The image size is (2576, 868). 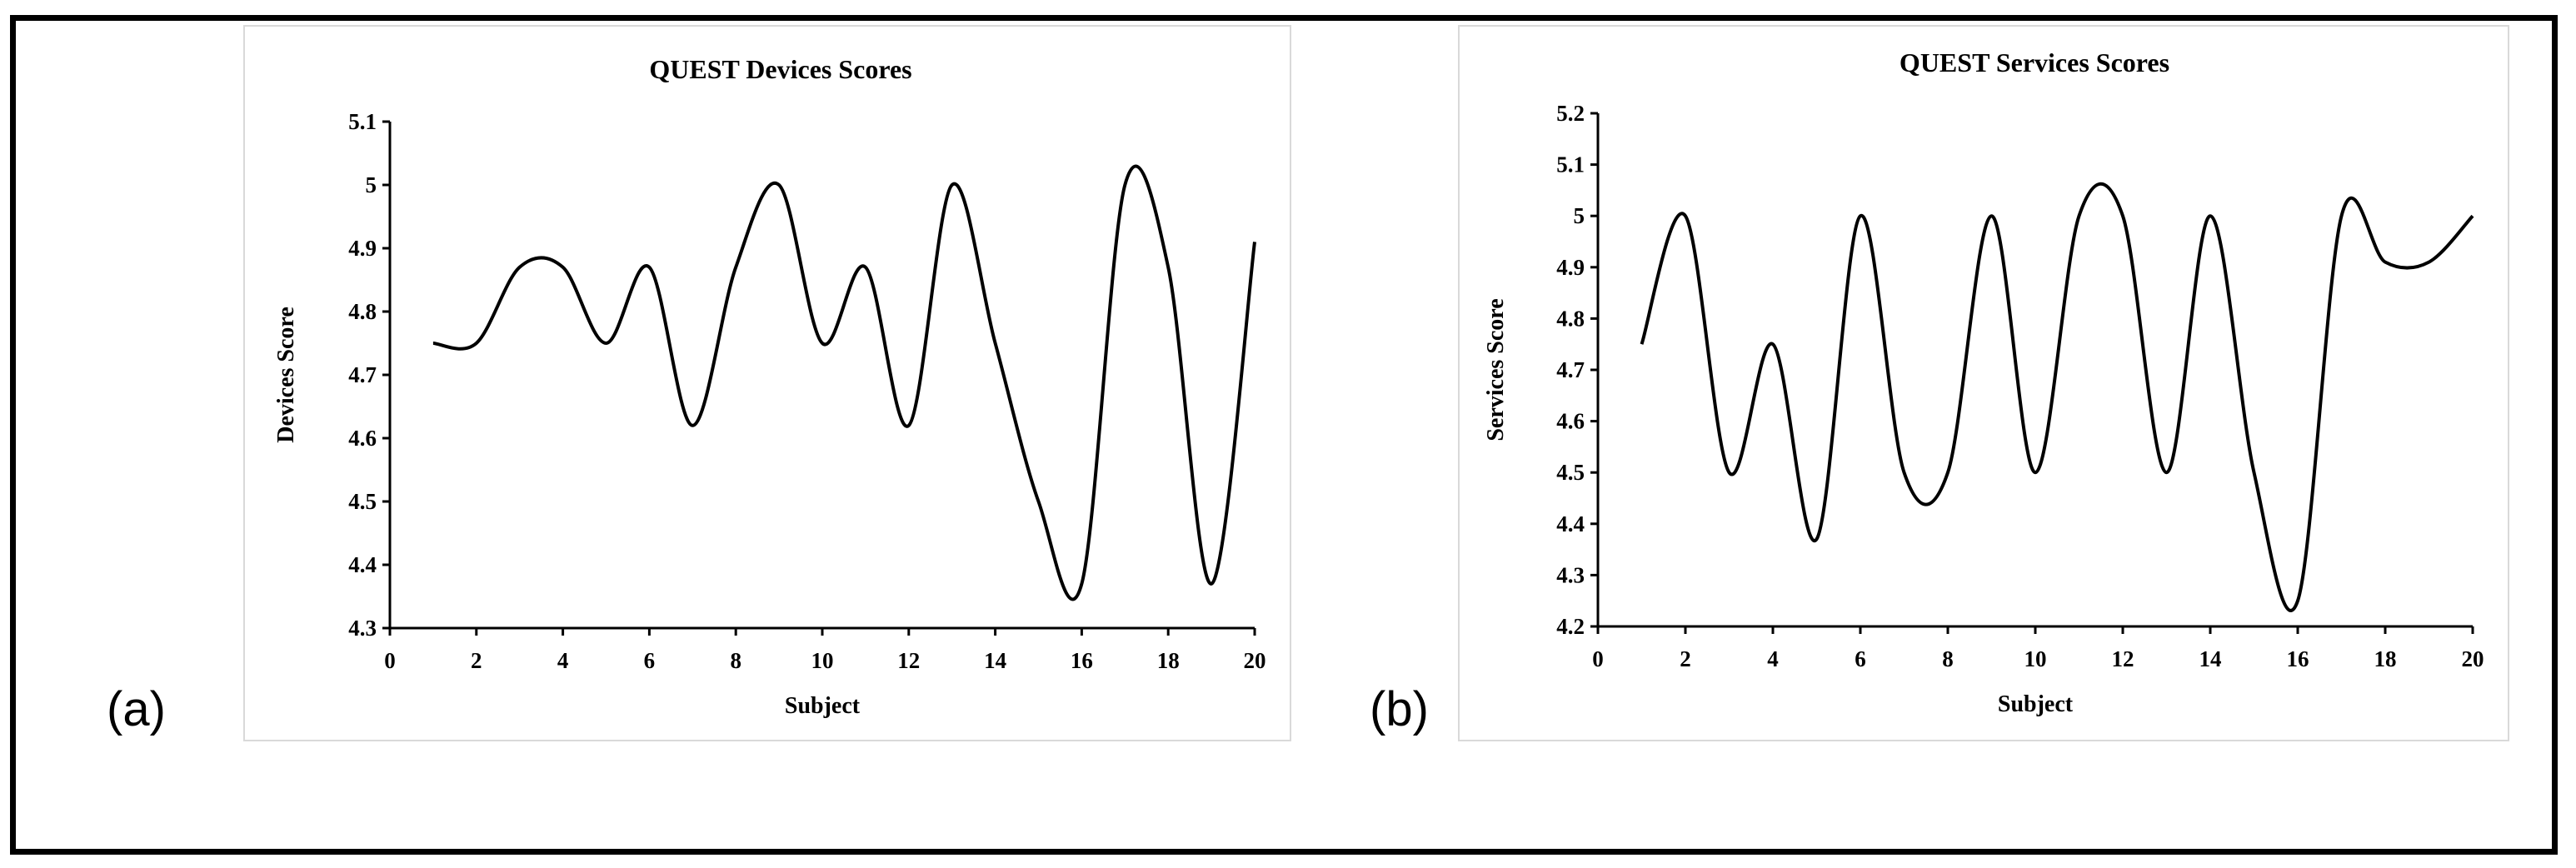 What do you see at coordinates (1399, 709) in the screenshot?
I see `panel-label-b: (b)` at bounding box center [1399, 709].